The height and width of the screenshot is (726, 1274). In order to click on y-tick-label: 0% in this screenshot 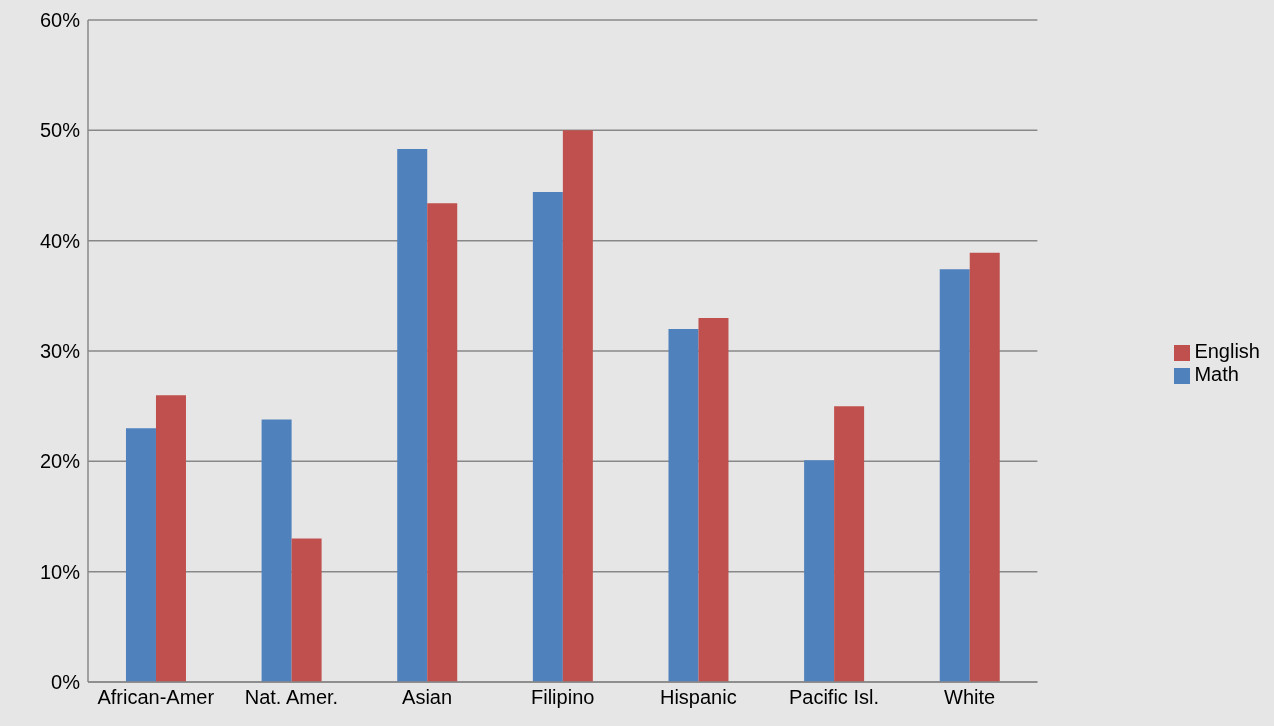, I will do `click(66, 682)`.